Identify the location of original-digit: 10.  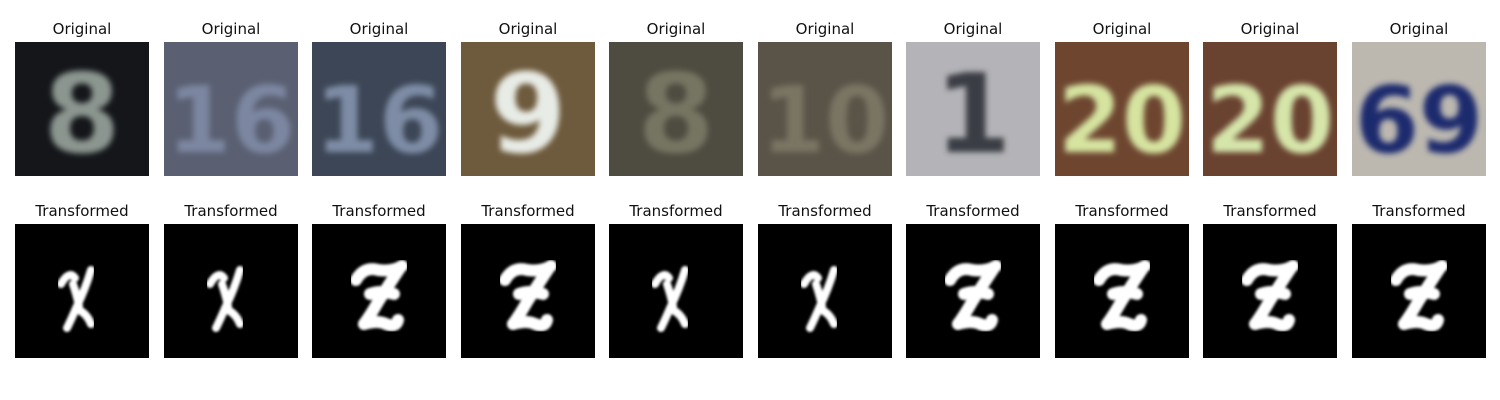
(825, 120).